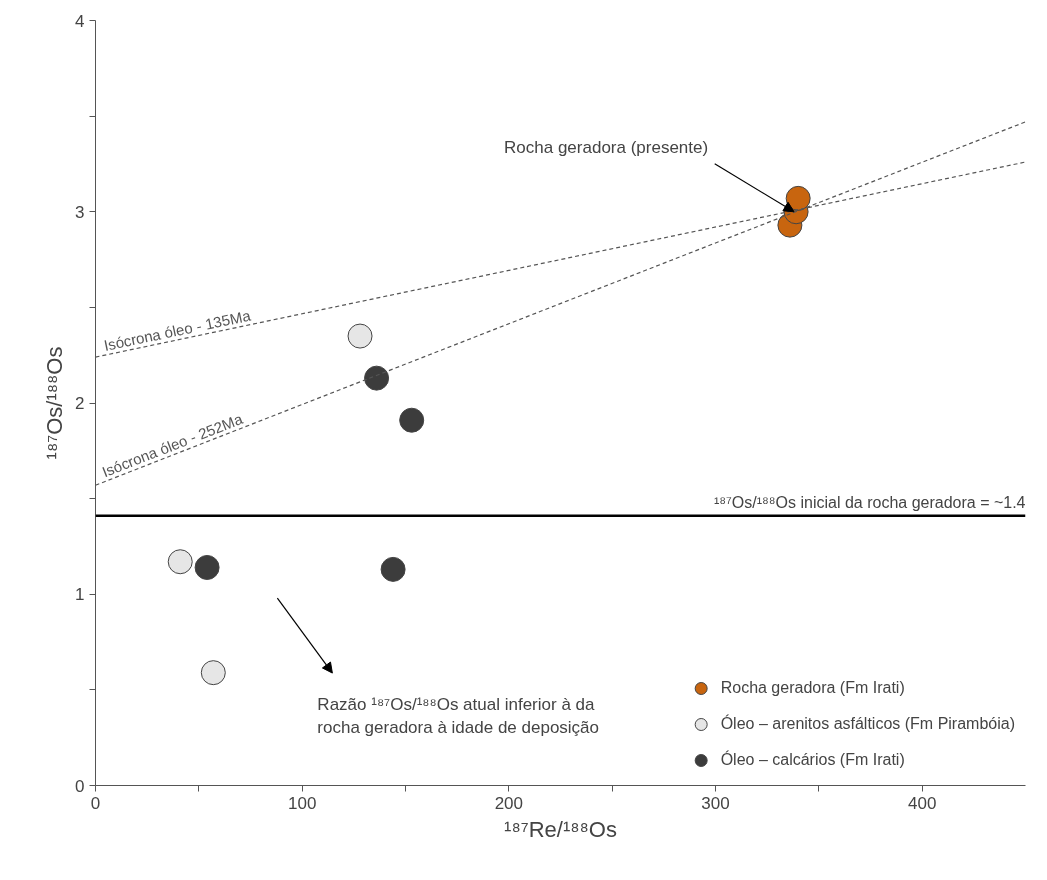  I want to click on legend-label: Óleo – arenitos asfálticos (Fm Pirambóia), so click(867, 724).